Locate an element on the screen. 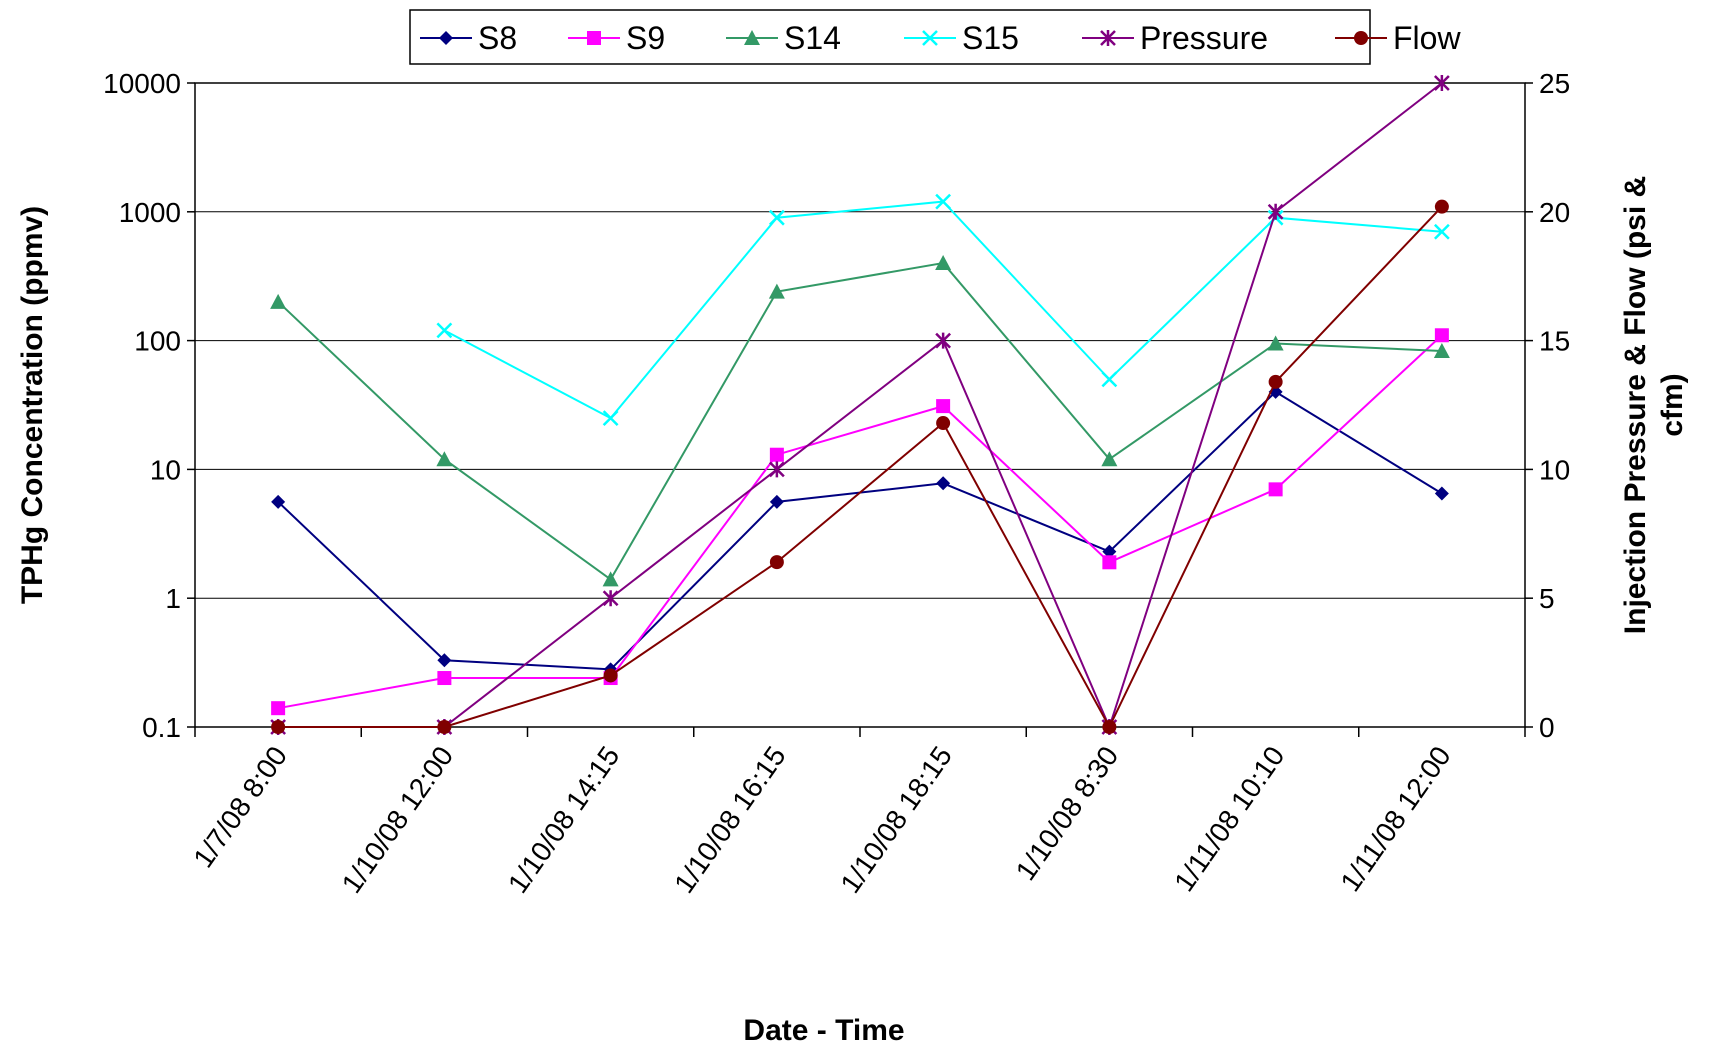  x-tick-label: 1/10/08 16:15 is located at coordinates (730, 820).